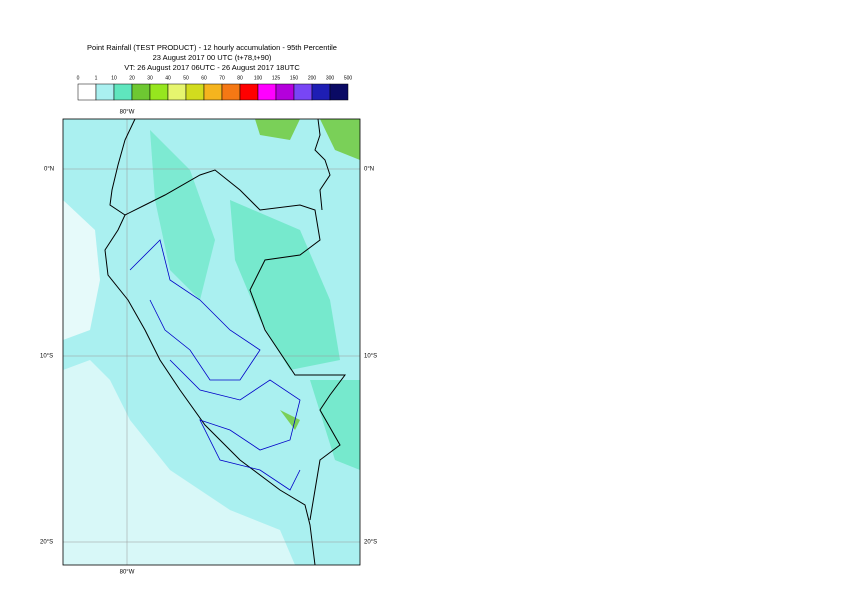 This screenshot has height=601, width=842. Describe the element at coordinates (150, 78) in the screenshot. I see `legend-label: 30` at that location.